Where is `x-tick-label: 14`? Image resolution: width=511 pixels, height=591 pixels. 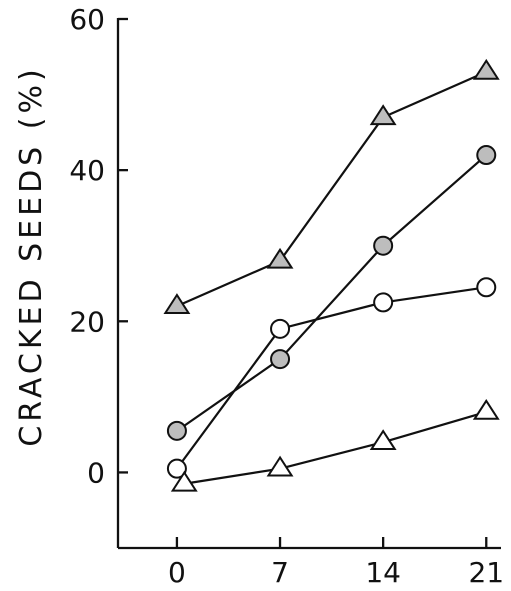
x-tick-label: 14 is located at coordinates (383, 571).